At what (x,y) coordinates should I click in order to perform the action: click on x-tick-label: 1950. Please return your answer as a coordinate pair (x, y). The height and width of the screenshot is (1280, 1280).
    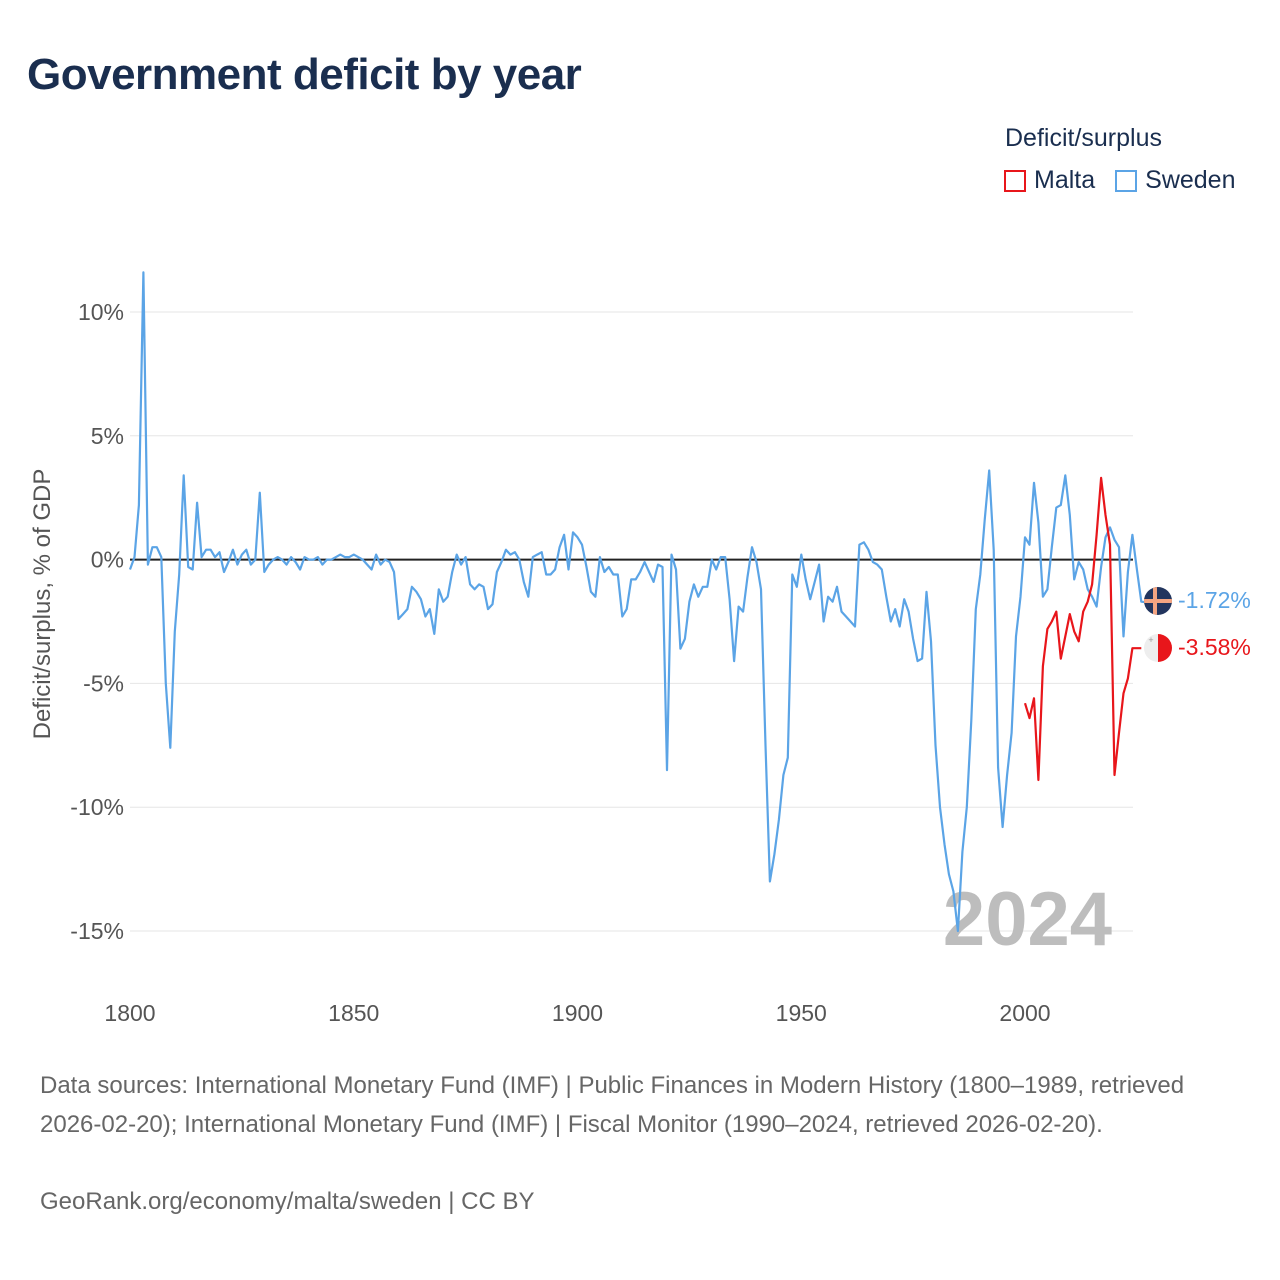
    Looking at the image, I should click on (801, 1013).